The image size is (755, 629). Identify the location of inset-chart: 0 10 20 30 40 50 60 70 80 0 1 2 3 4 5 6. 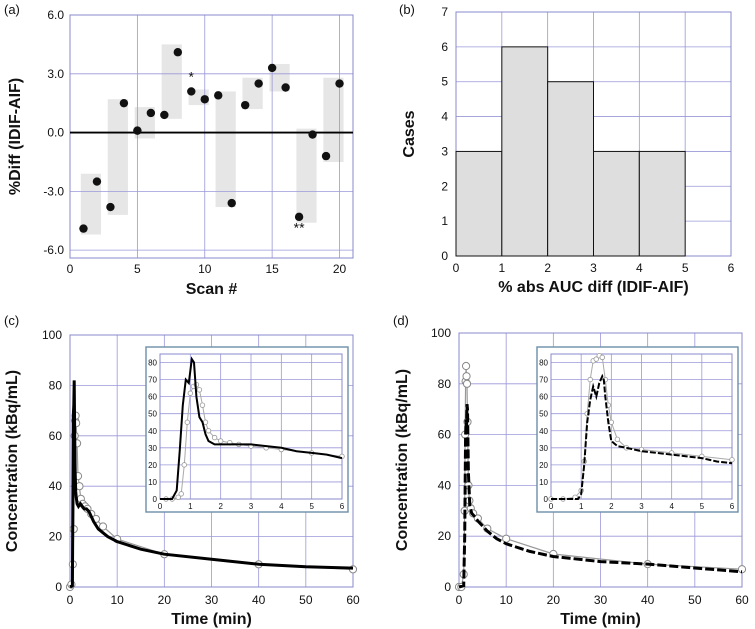
(247, 429).